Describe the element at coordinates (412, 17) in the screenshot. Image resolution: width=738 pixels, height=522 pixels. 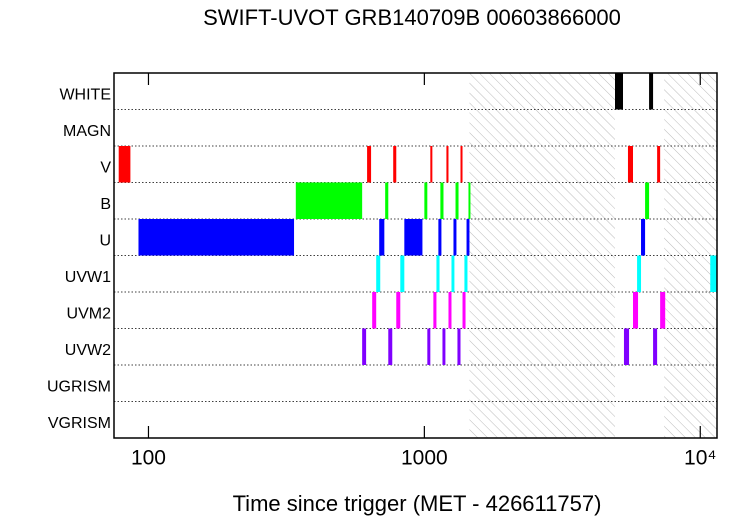
I see `chart-title: SWIFT-UVOT GRB140709B 00603866000` at that location.